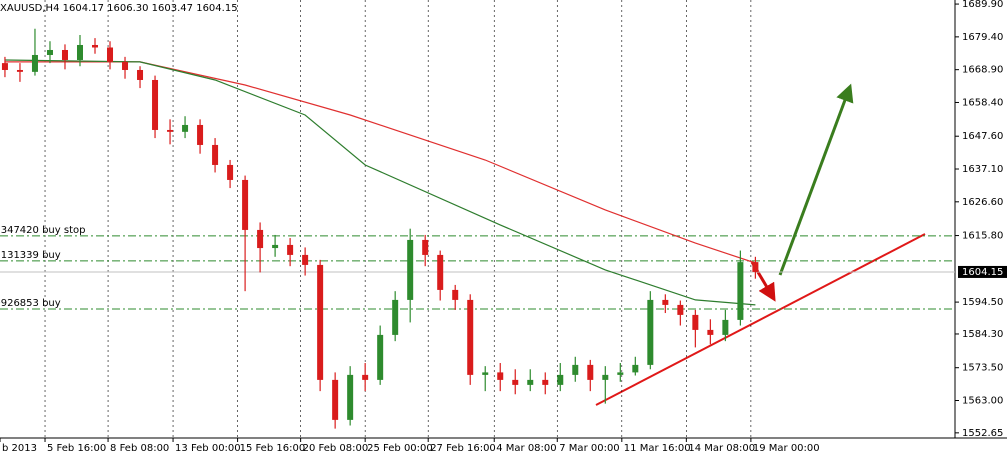  What do you see at coordinates (463, 448) in the screenshot?
I see `x-tick-label: 27 Feb 16:00` at bounding box center [463, 448].